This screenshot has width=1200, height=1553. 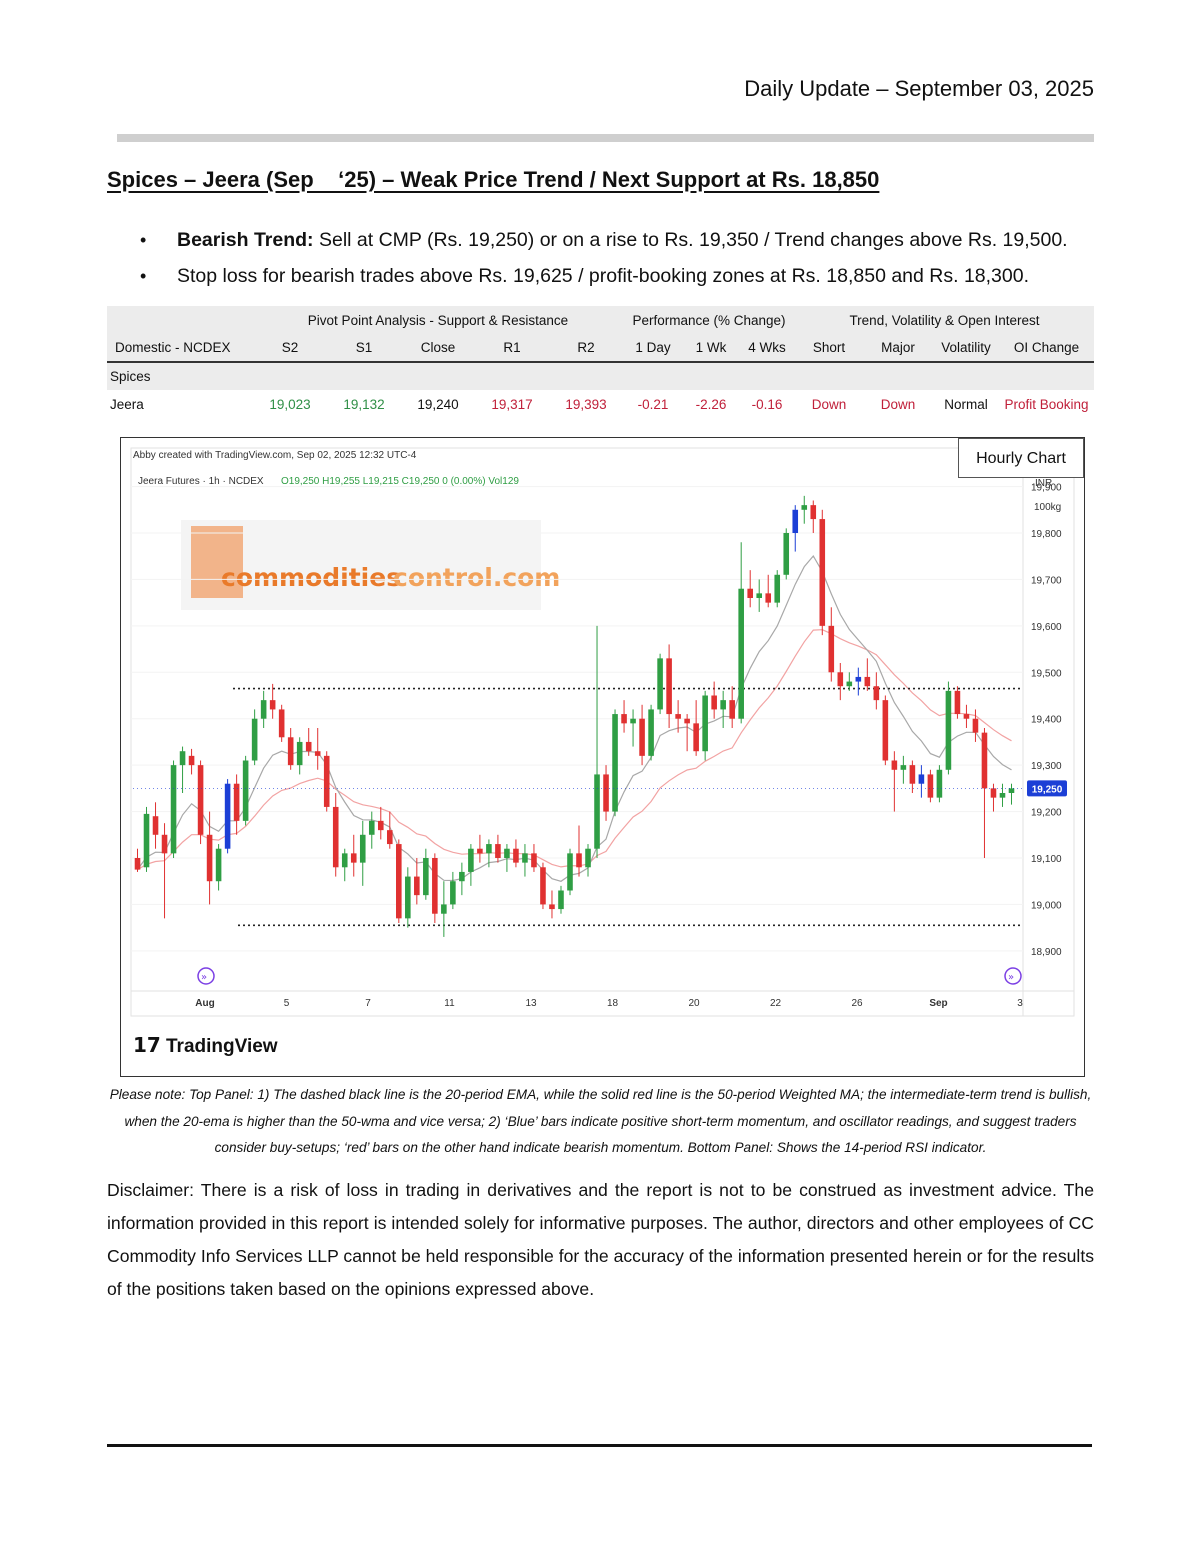 What do you see at coordinates (600, 376) in the screenshot?
I see `section-label: Spices` at bounding box center [600, 376].